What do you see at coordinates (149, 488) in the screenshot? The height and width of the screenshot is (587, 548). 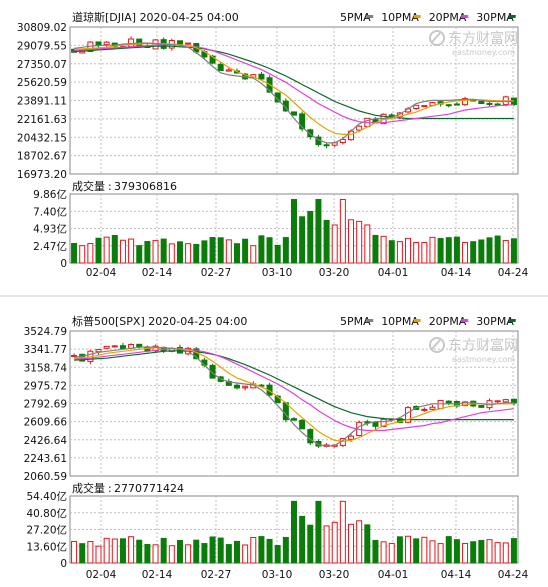 I see `spx-volume-value: 2770771424` at bounding box center [149, 488].